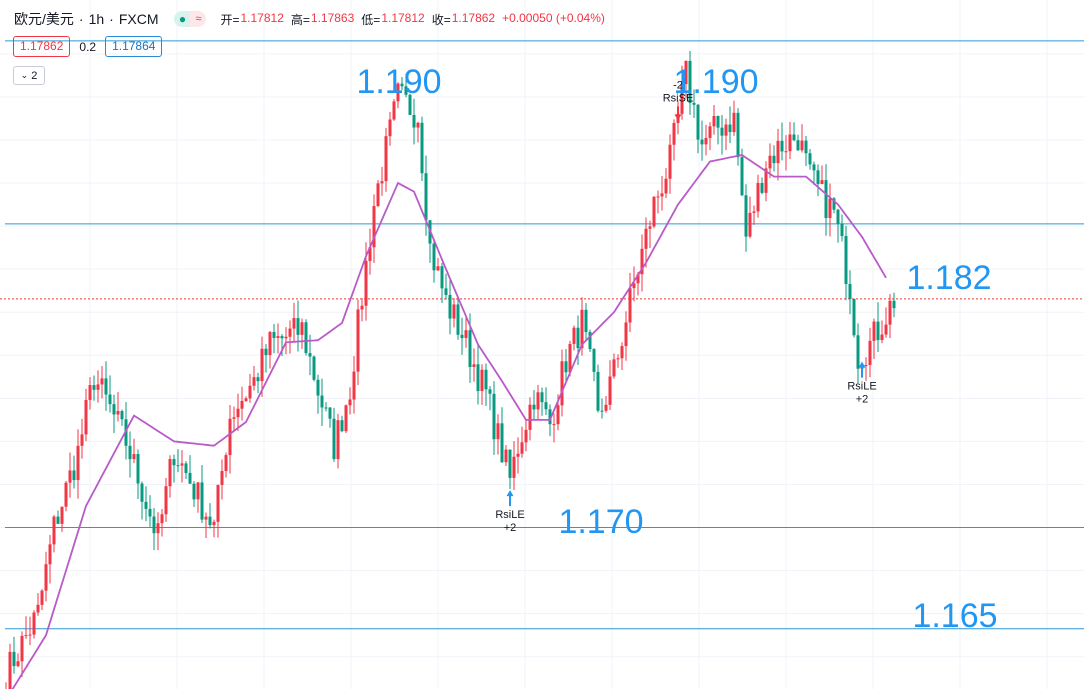 This screenshot has width=1084, height=689. Describe the element at coordinates (473, 17) in the screenshot. I see `close-value: 1.17862` at that location.